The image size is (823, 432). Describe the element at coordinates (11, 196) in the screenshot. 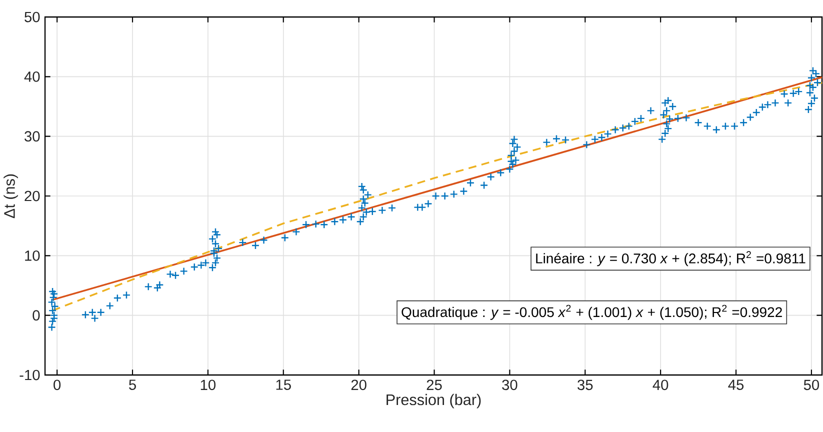

I see `y-axis-title: Δt (ns)` at that location.